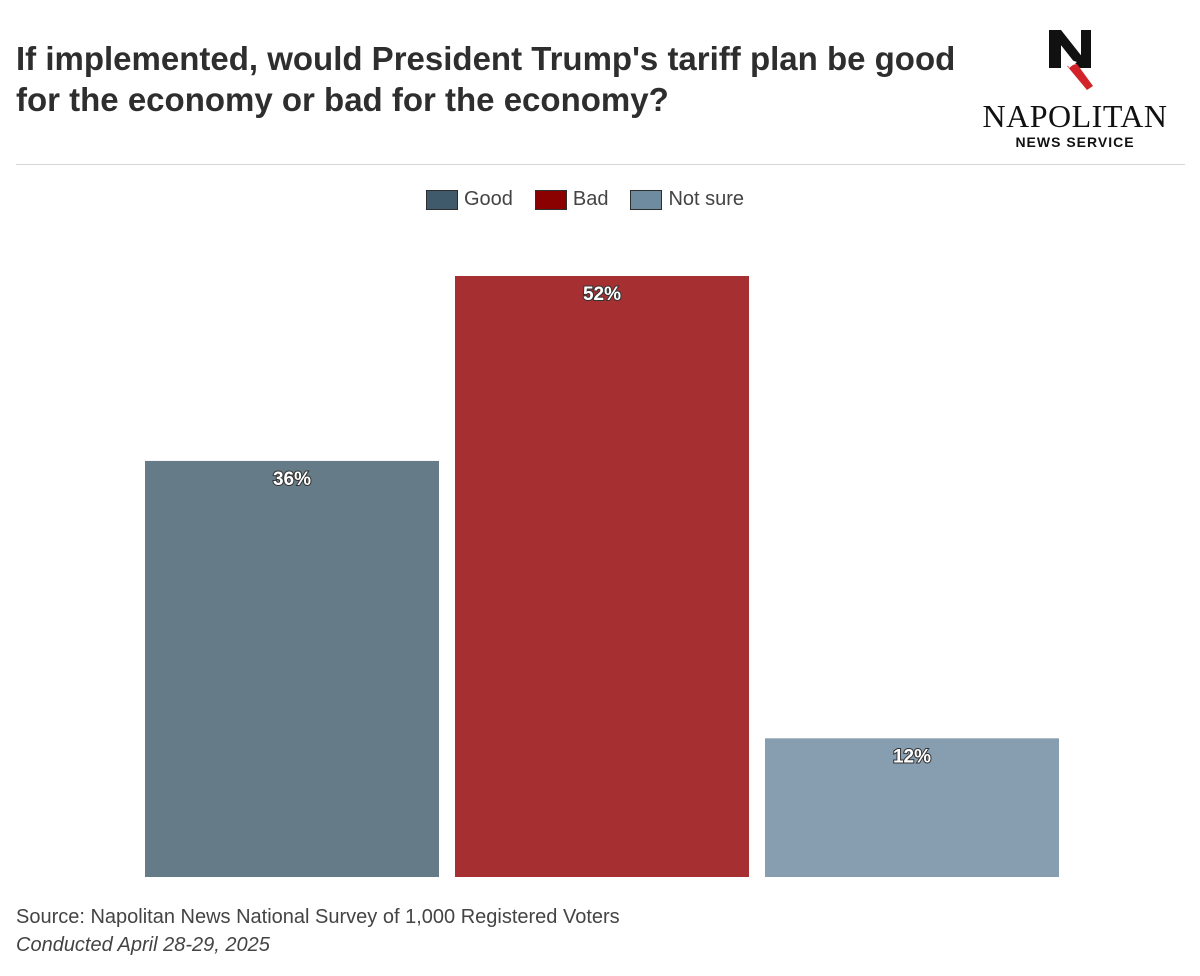 Image resolution: width=1200 pixels, height=976 pixels. Describe the element at coordinates (143, 945) in the screenshot. I see `survey-date: Conducted April 28-29, 2025` at that location.